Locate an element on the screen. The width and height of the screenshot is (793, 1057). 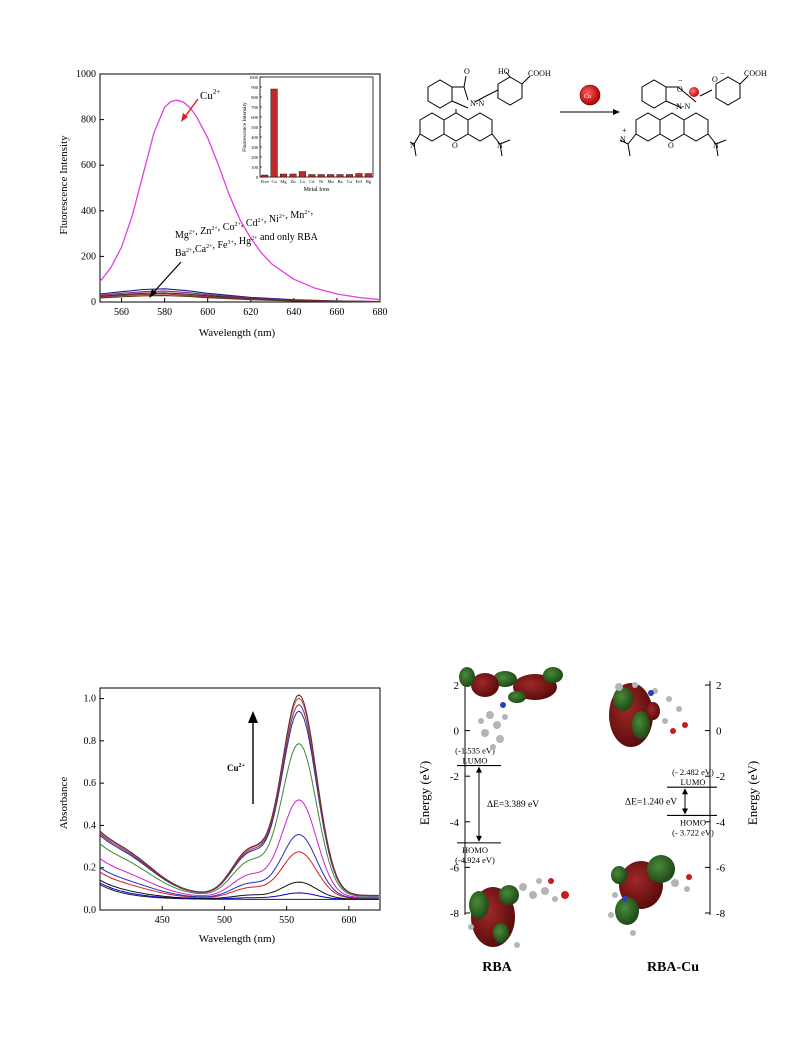
rbacu-homo-label: HOMO is located at coordinates (693, 822).